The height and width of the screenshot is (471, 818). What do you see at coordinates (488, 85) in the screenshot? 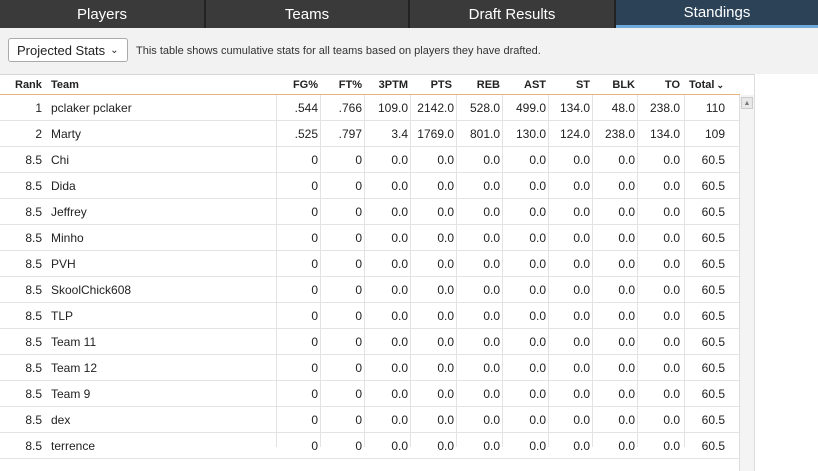
I see `column-header-reb: REB` at bounding box center [488, 85].